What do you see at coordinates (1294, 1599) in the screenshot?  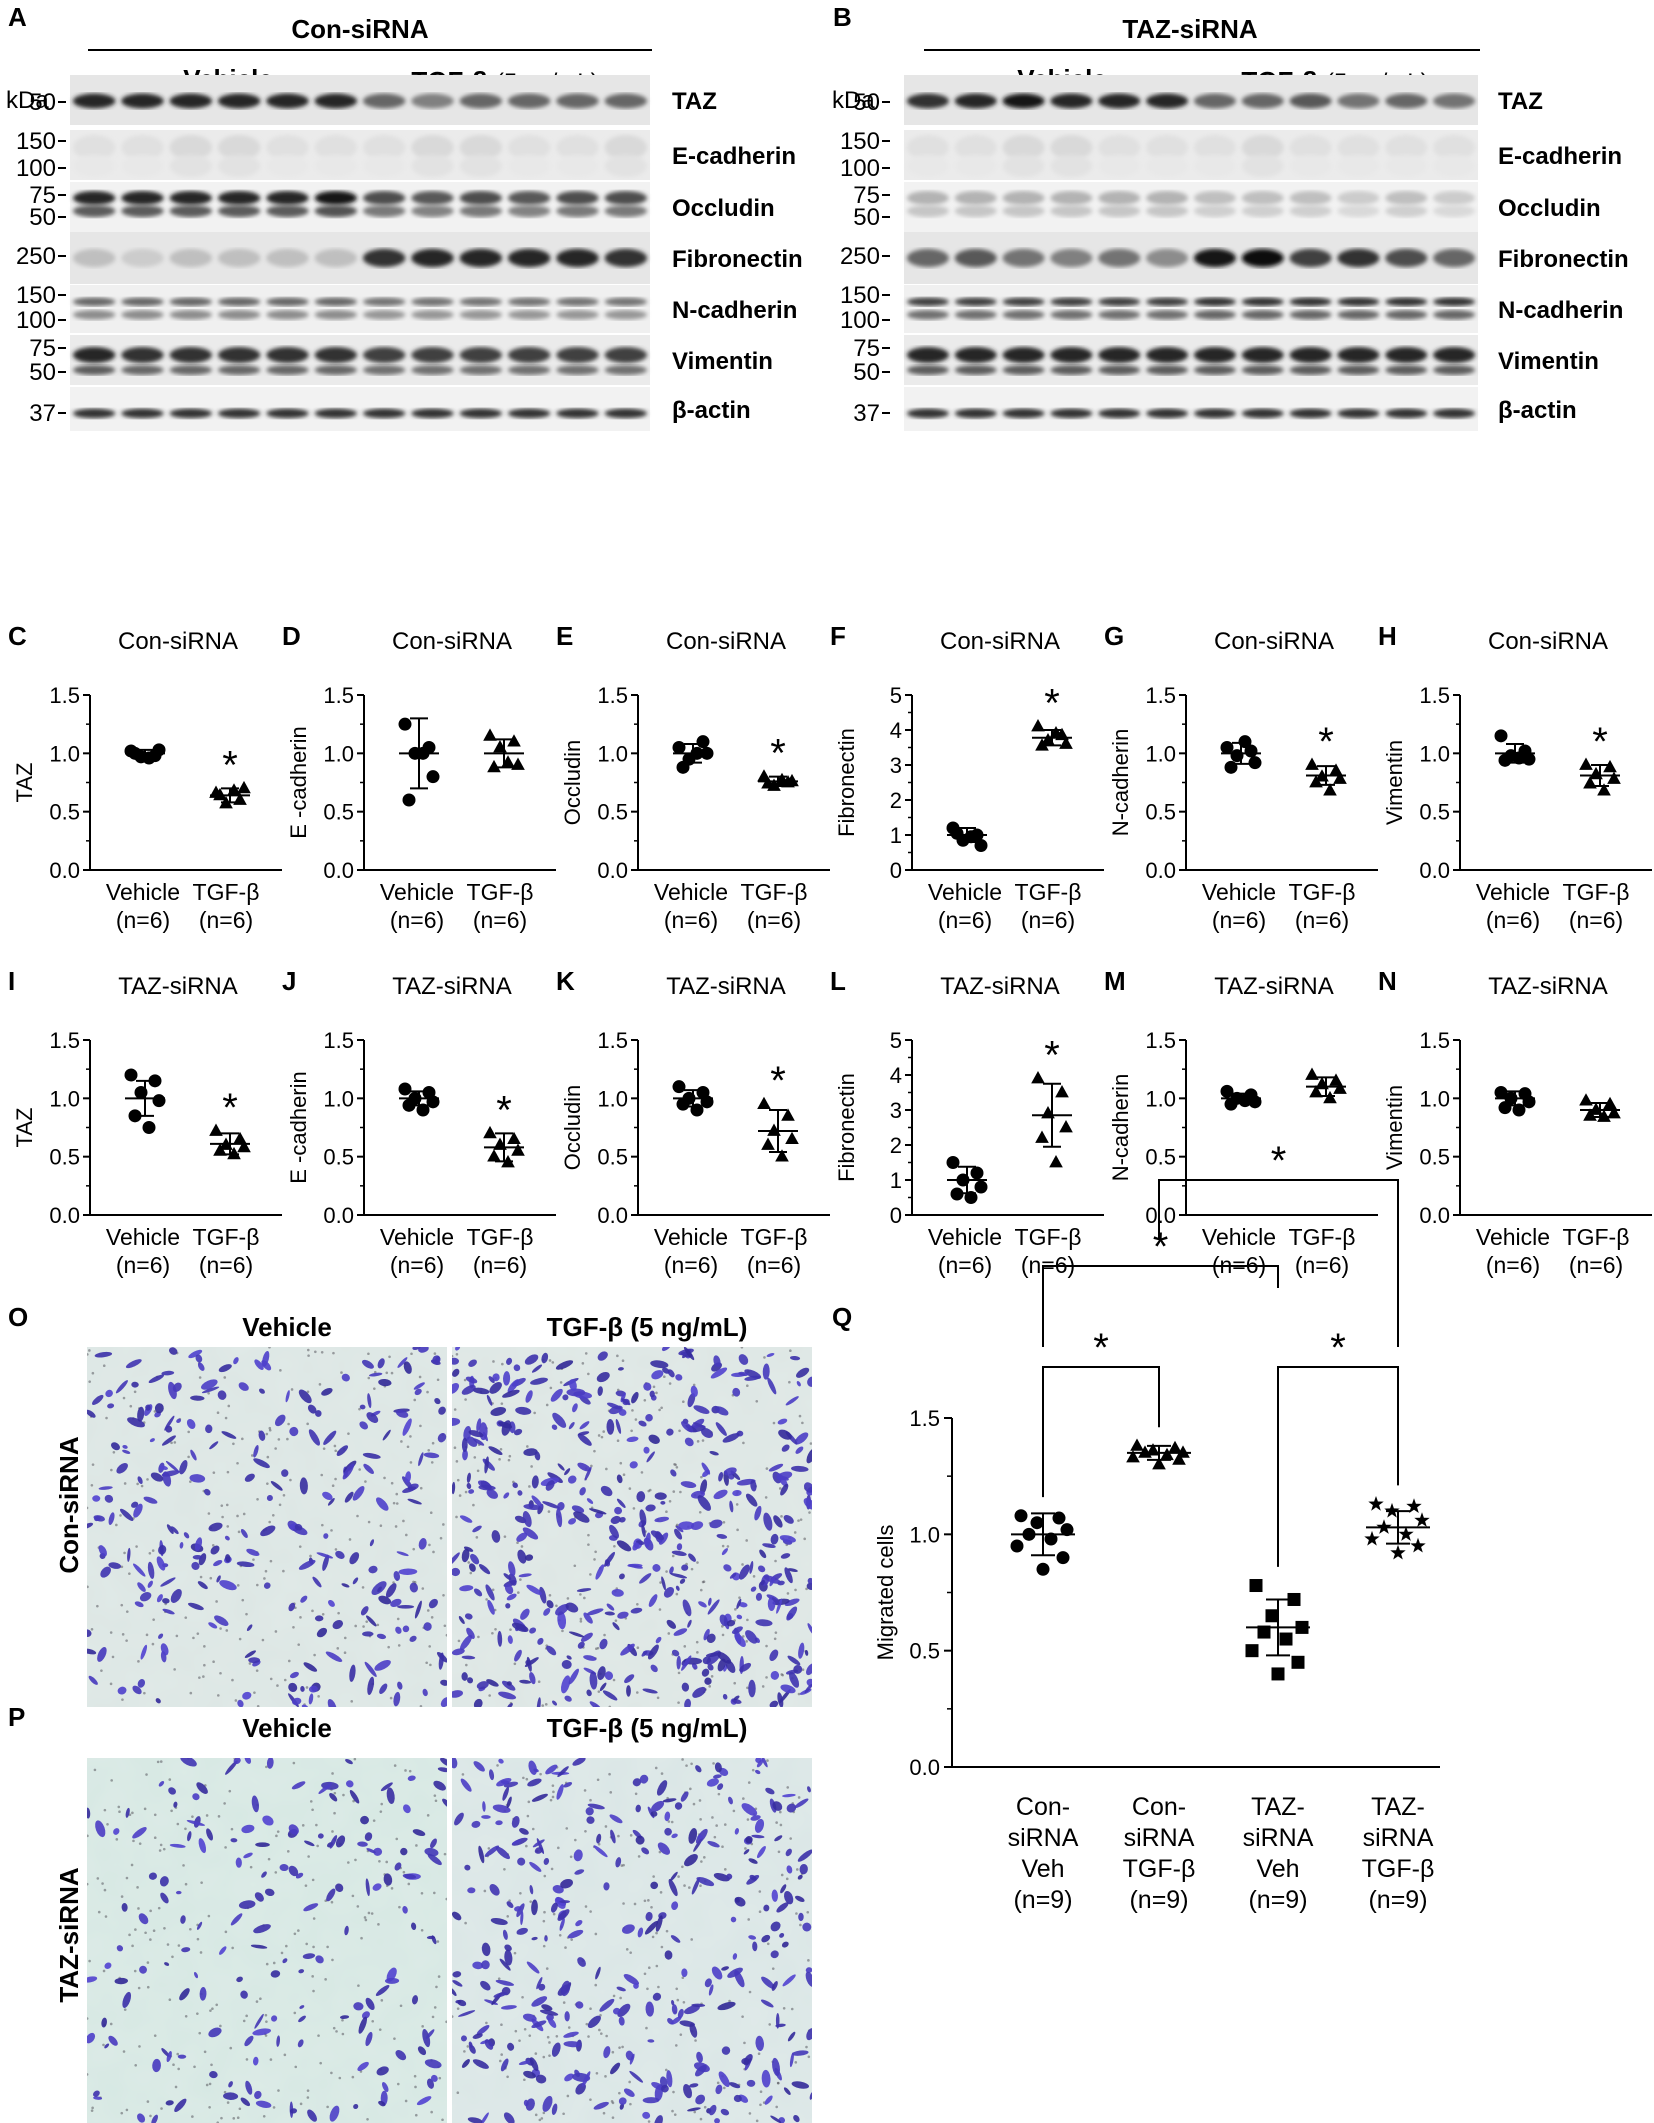 I see `data-point-square` at bounding box center [1294, 1599].